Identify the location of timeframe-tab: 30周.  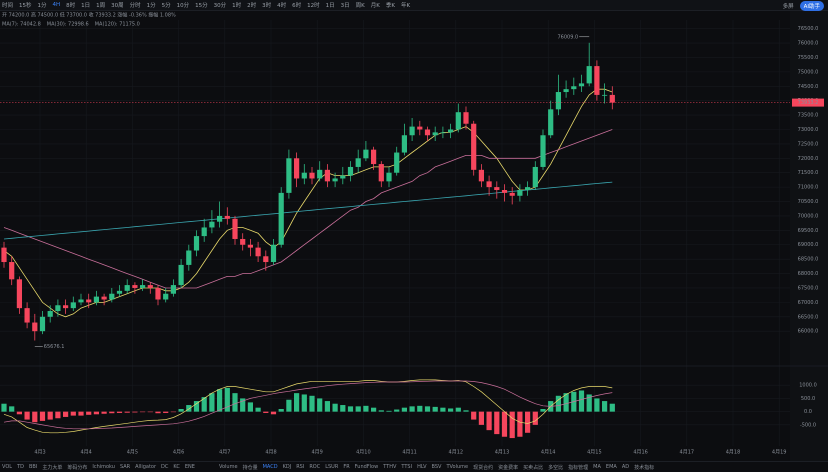
(117, 6).